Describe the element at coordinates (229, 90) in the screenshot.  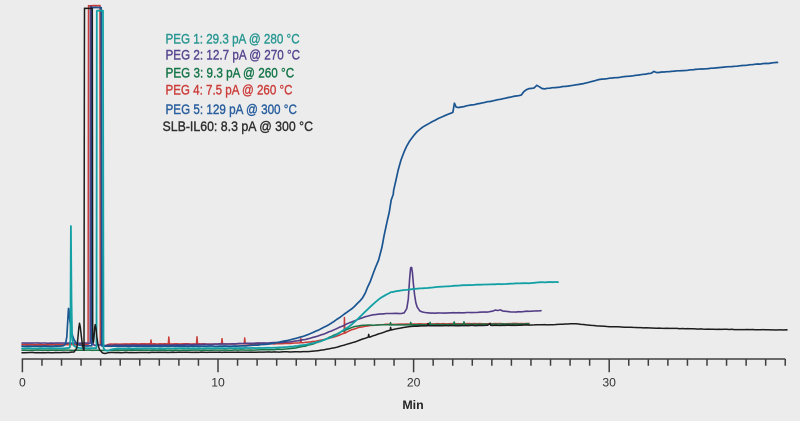
I see `svg-text: PEG 4: 7.5 pA @ 260 °C` at that location.